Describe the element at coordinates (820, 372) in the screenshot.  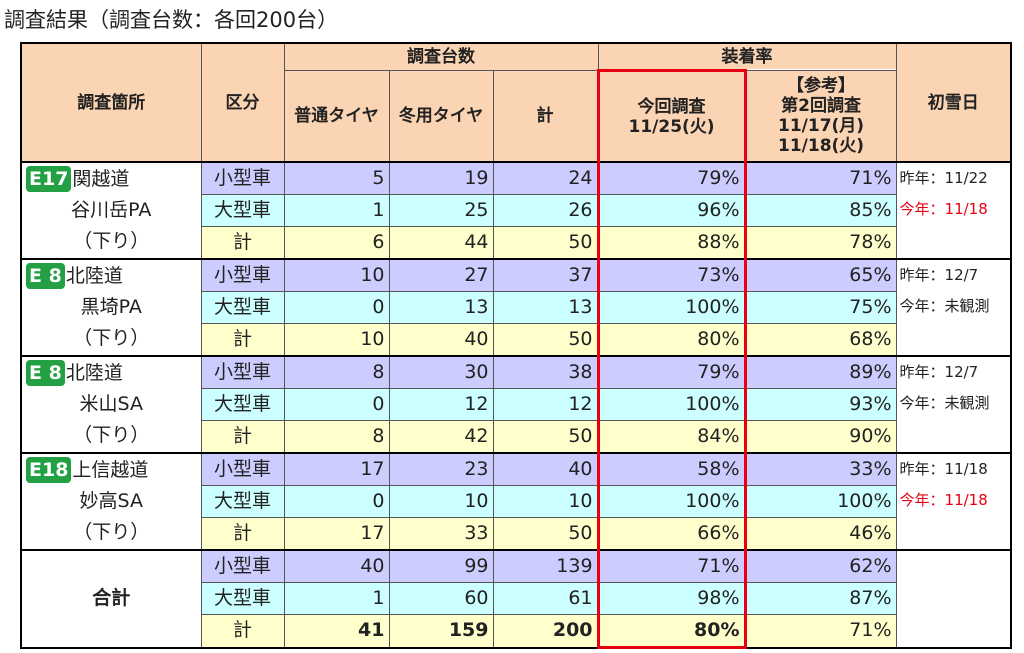
I see `value-cell: 89%` at that location.